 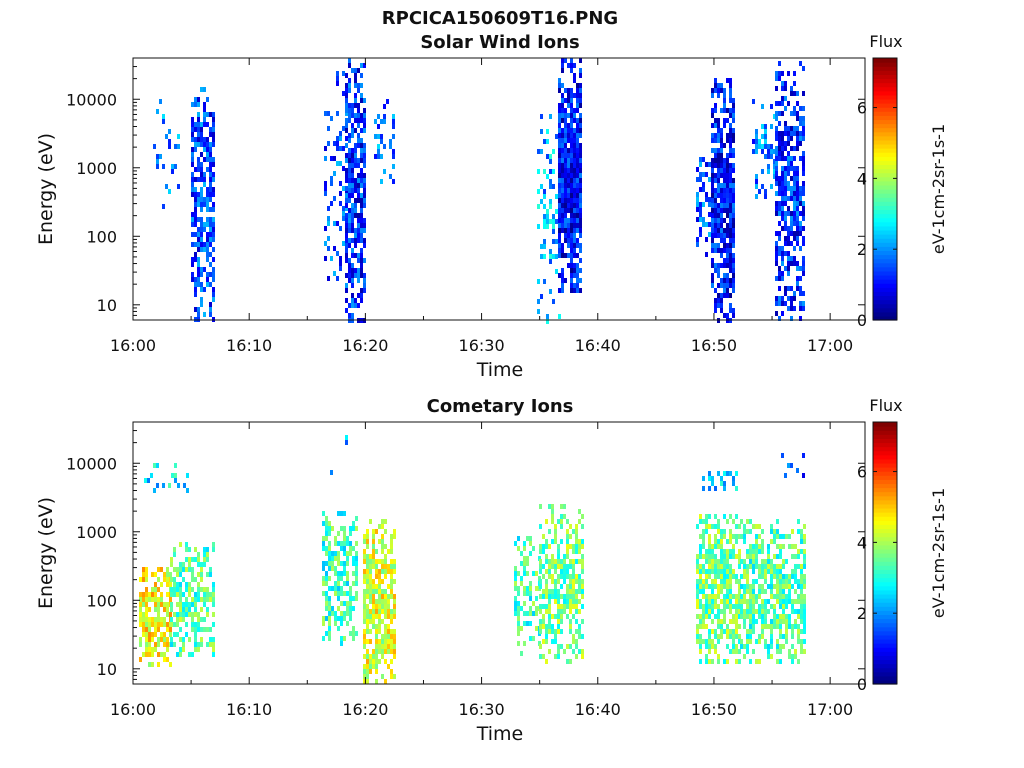 I want to click on colorbar-tick-label: 0, so click(x=862, y=684).